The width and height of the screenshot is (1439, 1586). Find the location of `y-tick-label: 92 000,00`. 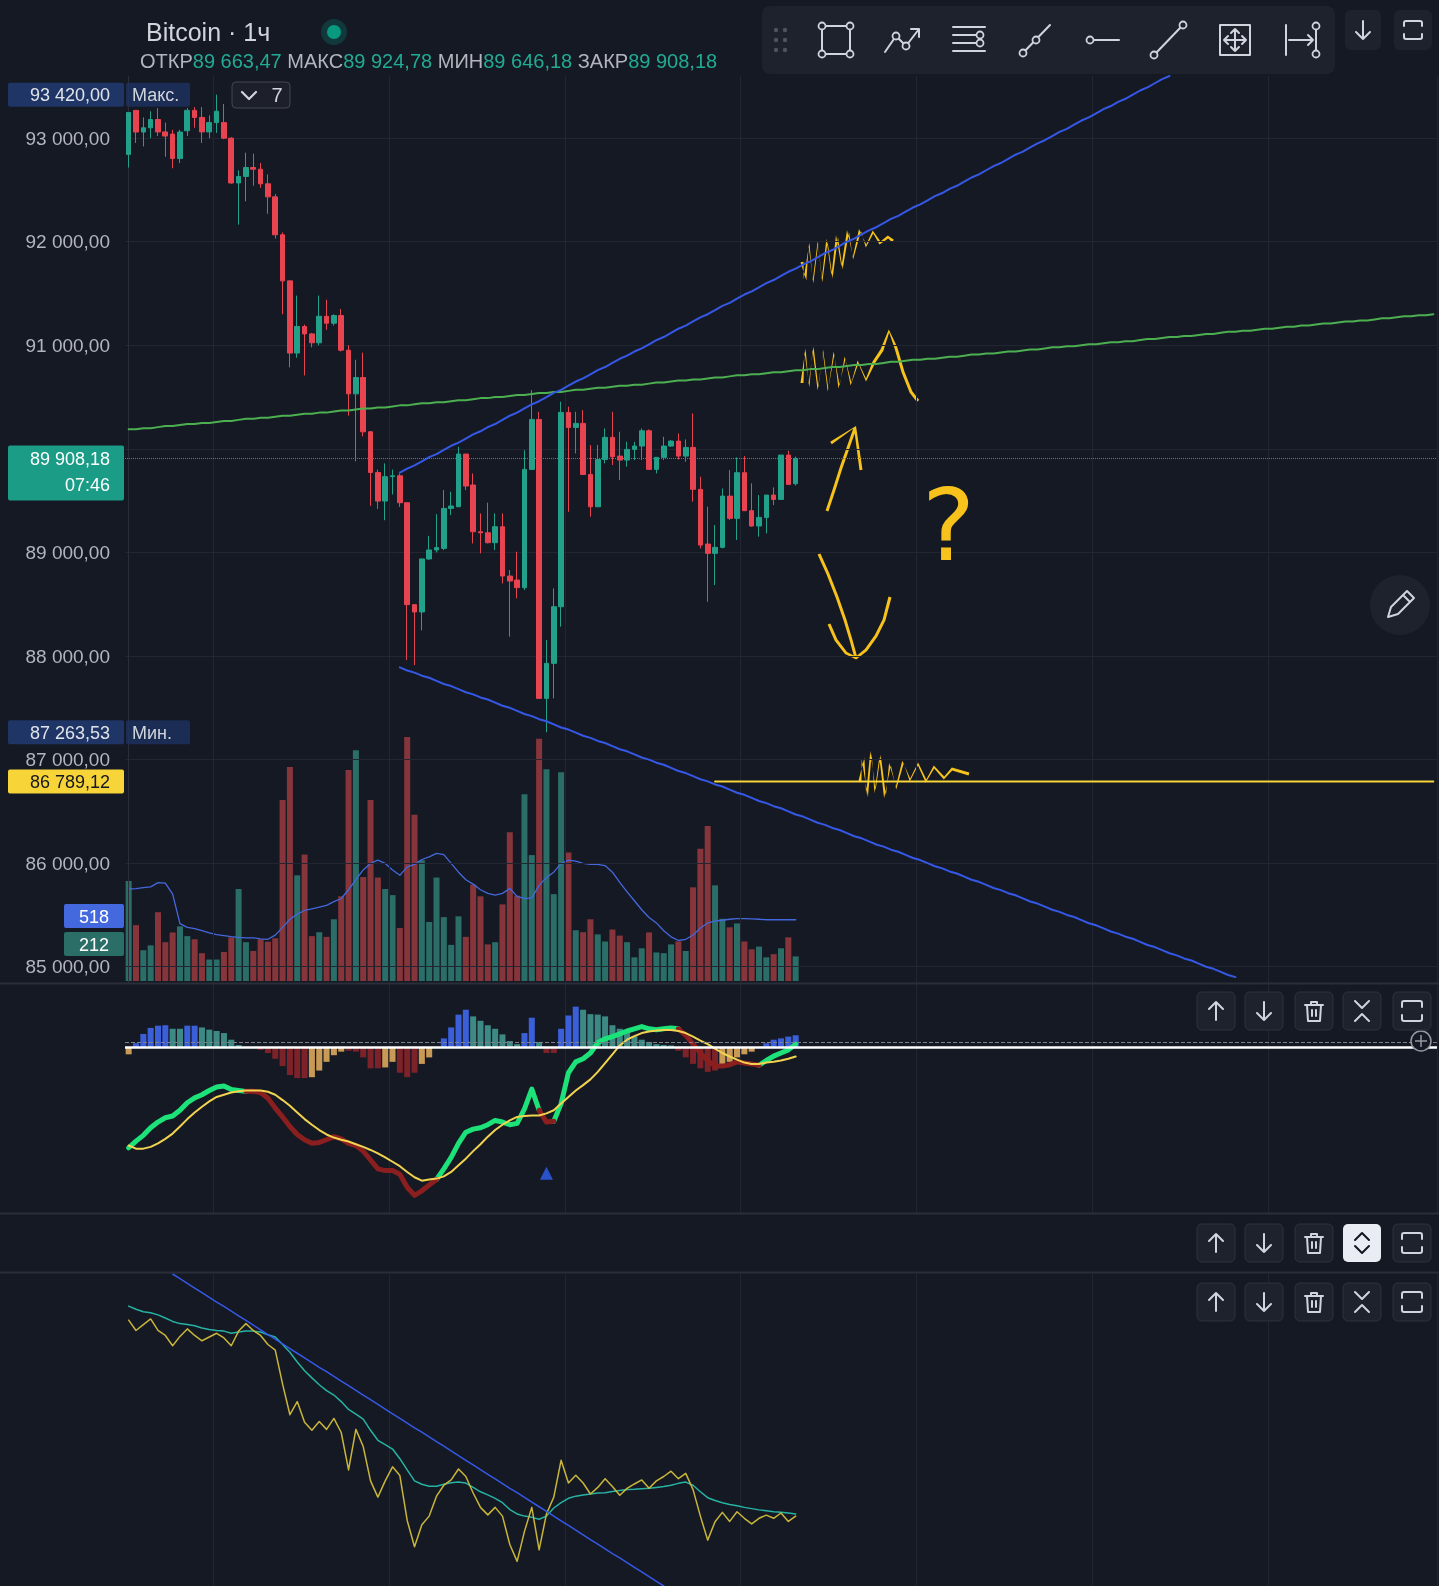

y-tick-label: 92 000,00 is located at coordinates (67, 242).